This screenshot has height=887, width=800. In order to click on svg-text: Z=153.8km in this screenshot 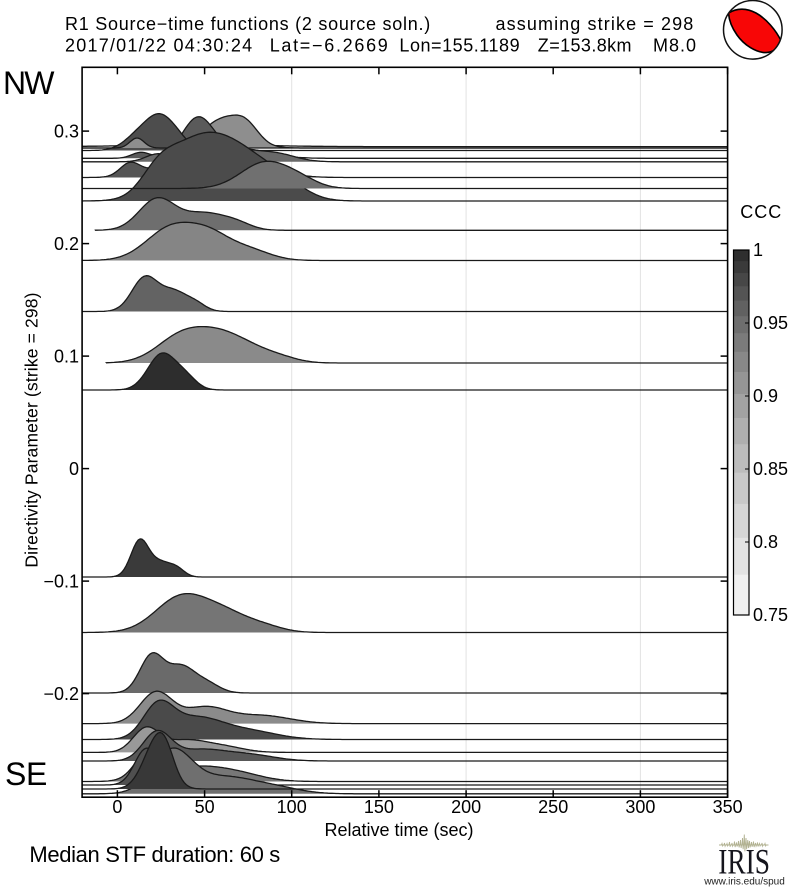, I will do `click(585, 46)`.